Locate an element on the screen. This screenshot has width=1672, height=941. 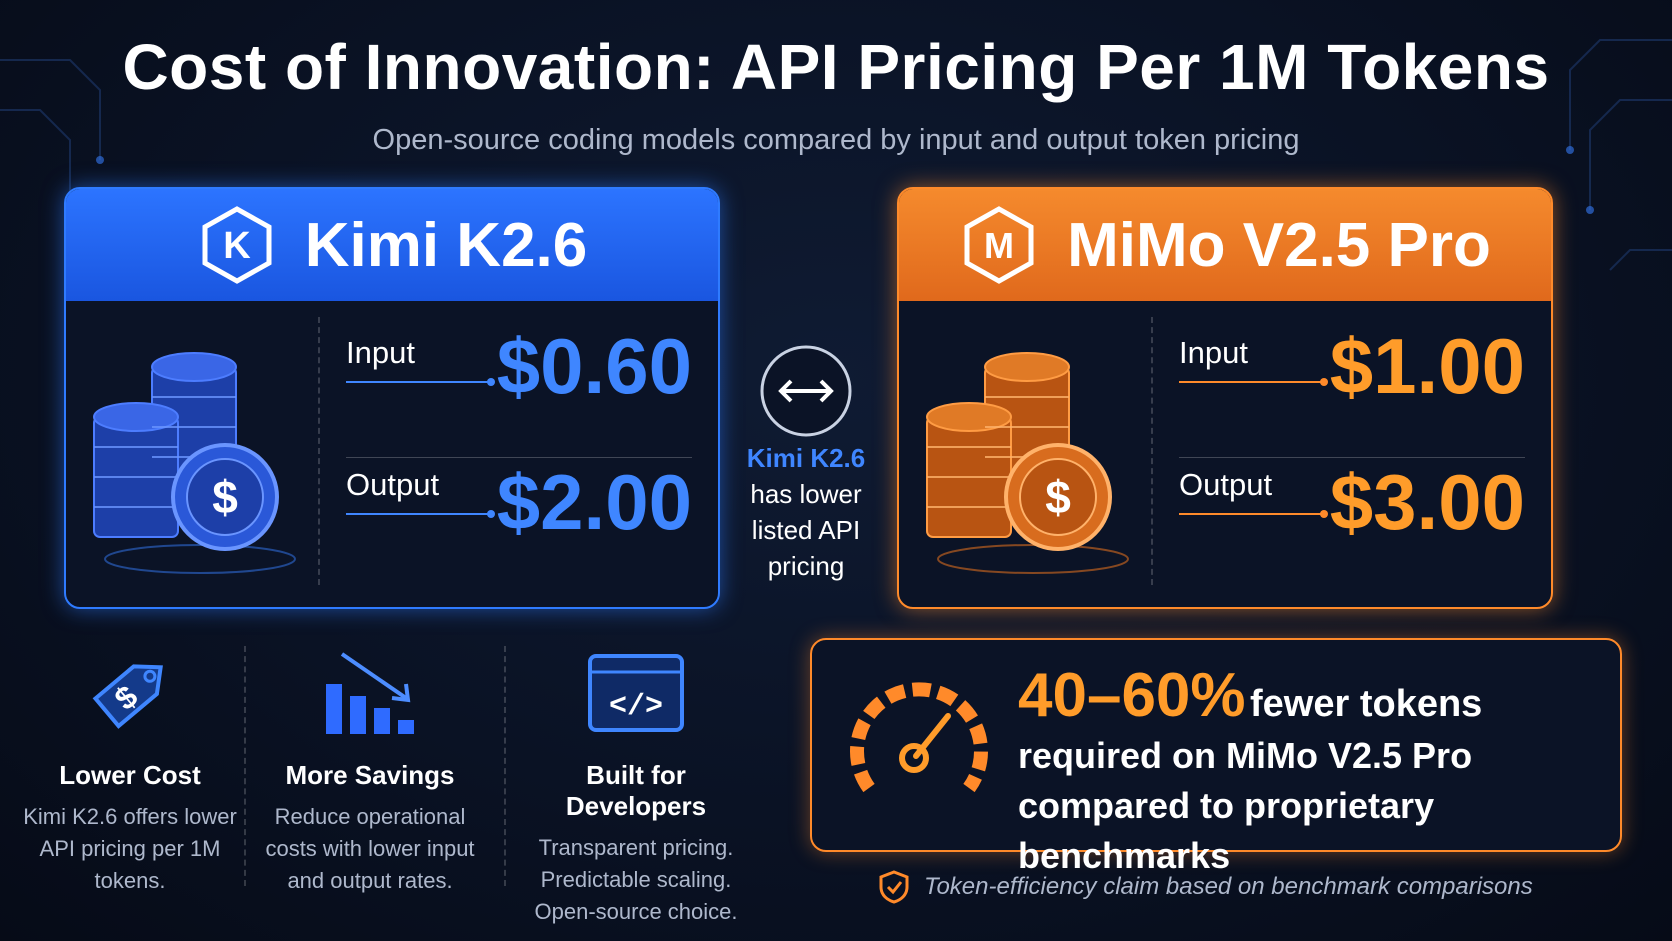
kimi-card-header: K Kimi K2.6 is located at coordinates (392, 245).